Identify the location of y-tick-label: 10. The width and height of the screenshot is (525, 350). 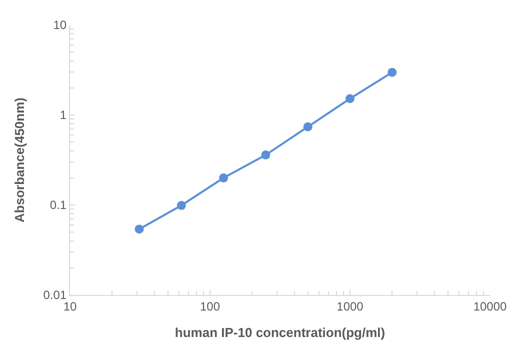
(60, 25).